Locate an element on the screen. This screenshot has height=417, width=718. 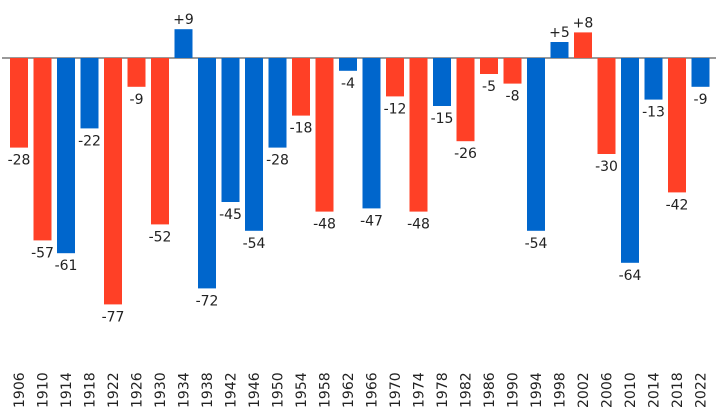
value-label-1962: -4 is located at coordinates (348, 84).